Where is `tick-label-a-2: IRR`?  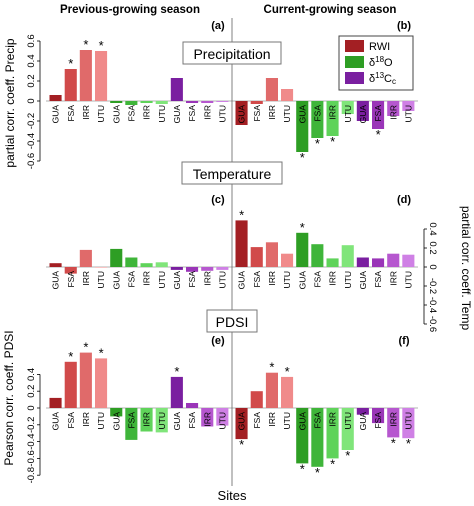
tick-label-a-2: IRR is located at coordinates (86, 112).